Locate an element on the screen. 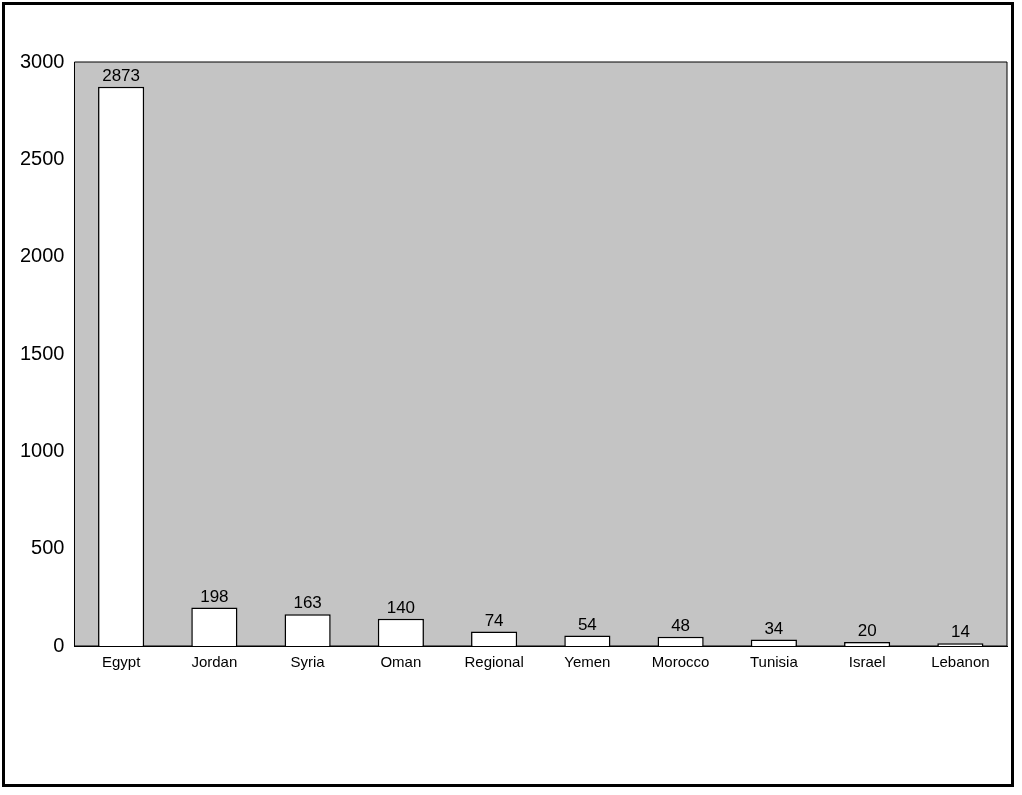 The height and width of the screenshot is (795, 1022). y-tick-label: 0 is located at coordinates (59, 644).